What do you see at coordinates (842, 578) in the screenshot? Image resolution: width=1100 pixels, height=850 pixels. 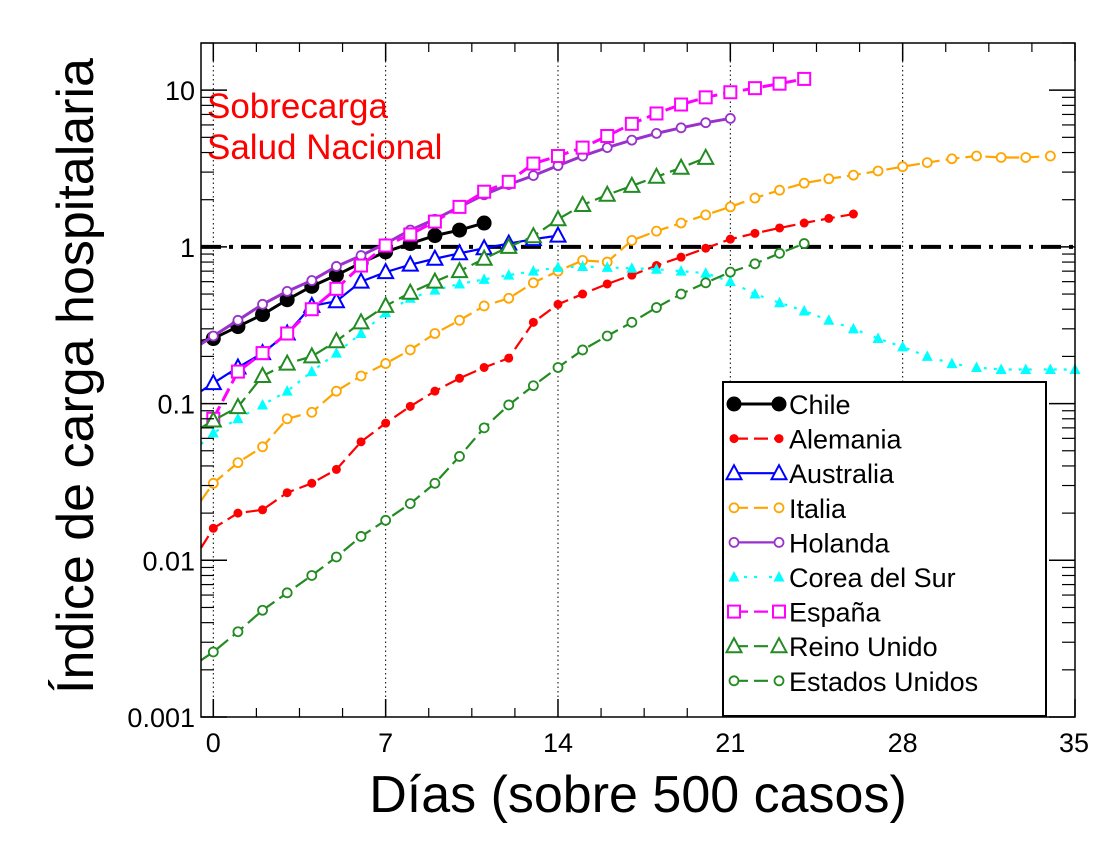 I see `legend-item: Corea del Sur` at bounding box center [842, 578].